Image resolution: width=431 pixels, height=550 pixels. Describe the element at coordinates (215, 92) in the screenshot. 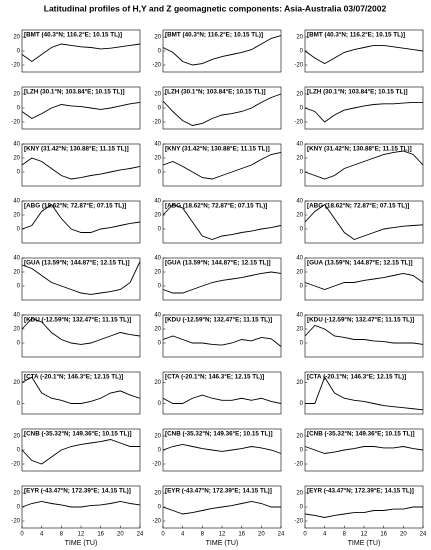

I see `panel-title: [LZH (30.1°N; 103.84°E; 10.15 TL)]` at that location.